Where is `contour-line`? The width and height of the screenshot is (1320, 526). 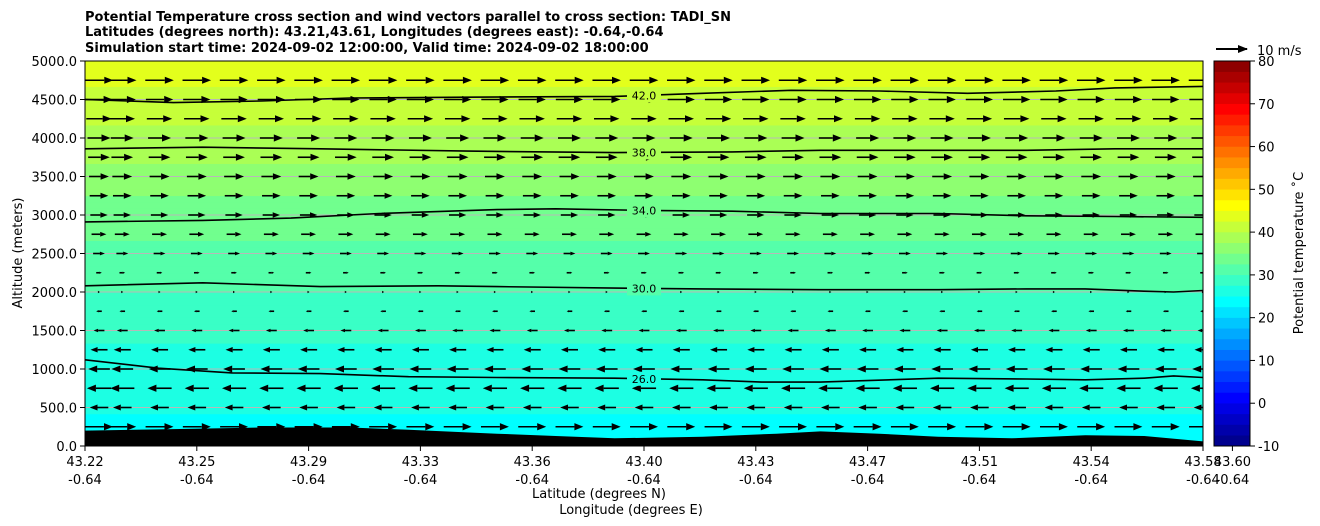 contour-line is located at coordinates (644, 94).